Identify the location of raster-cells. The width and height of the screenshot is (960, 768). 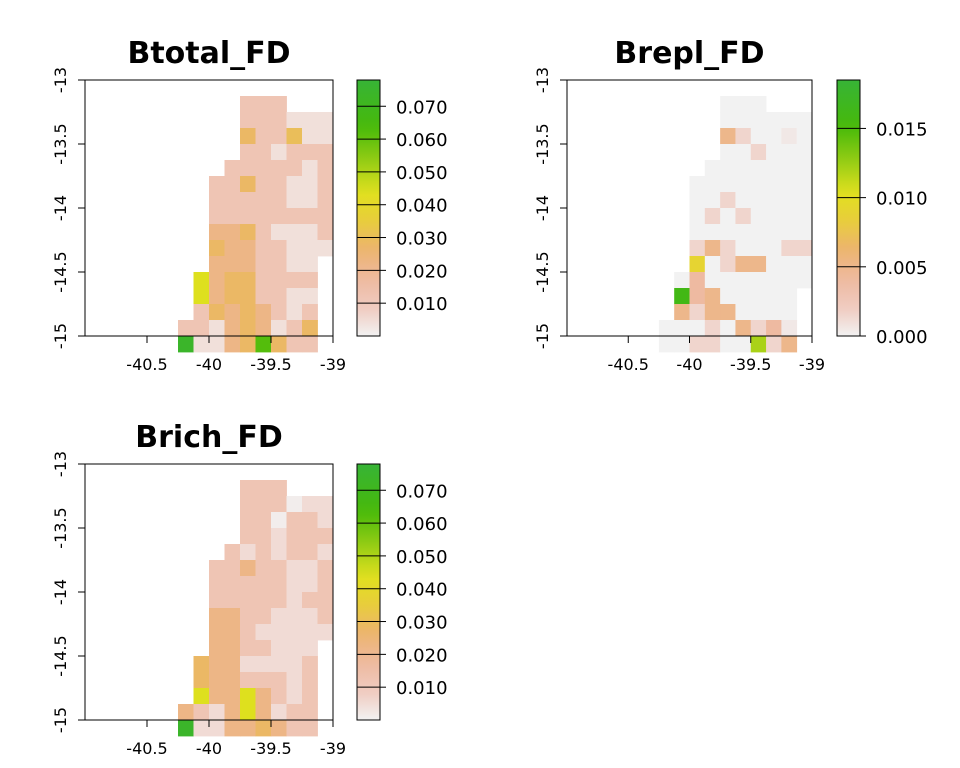
(255, 224).